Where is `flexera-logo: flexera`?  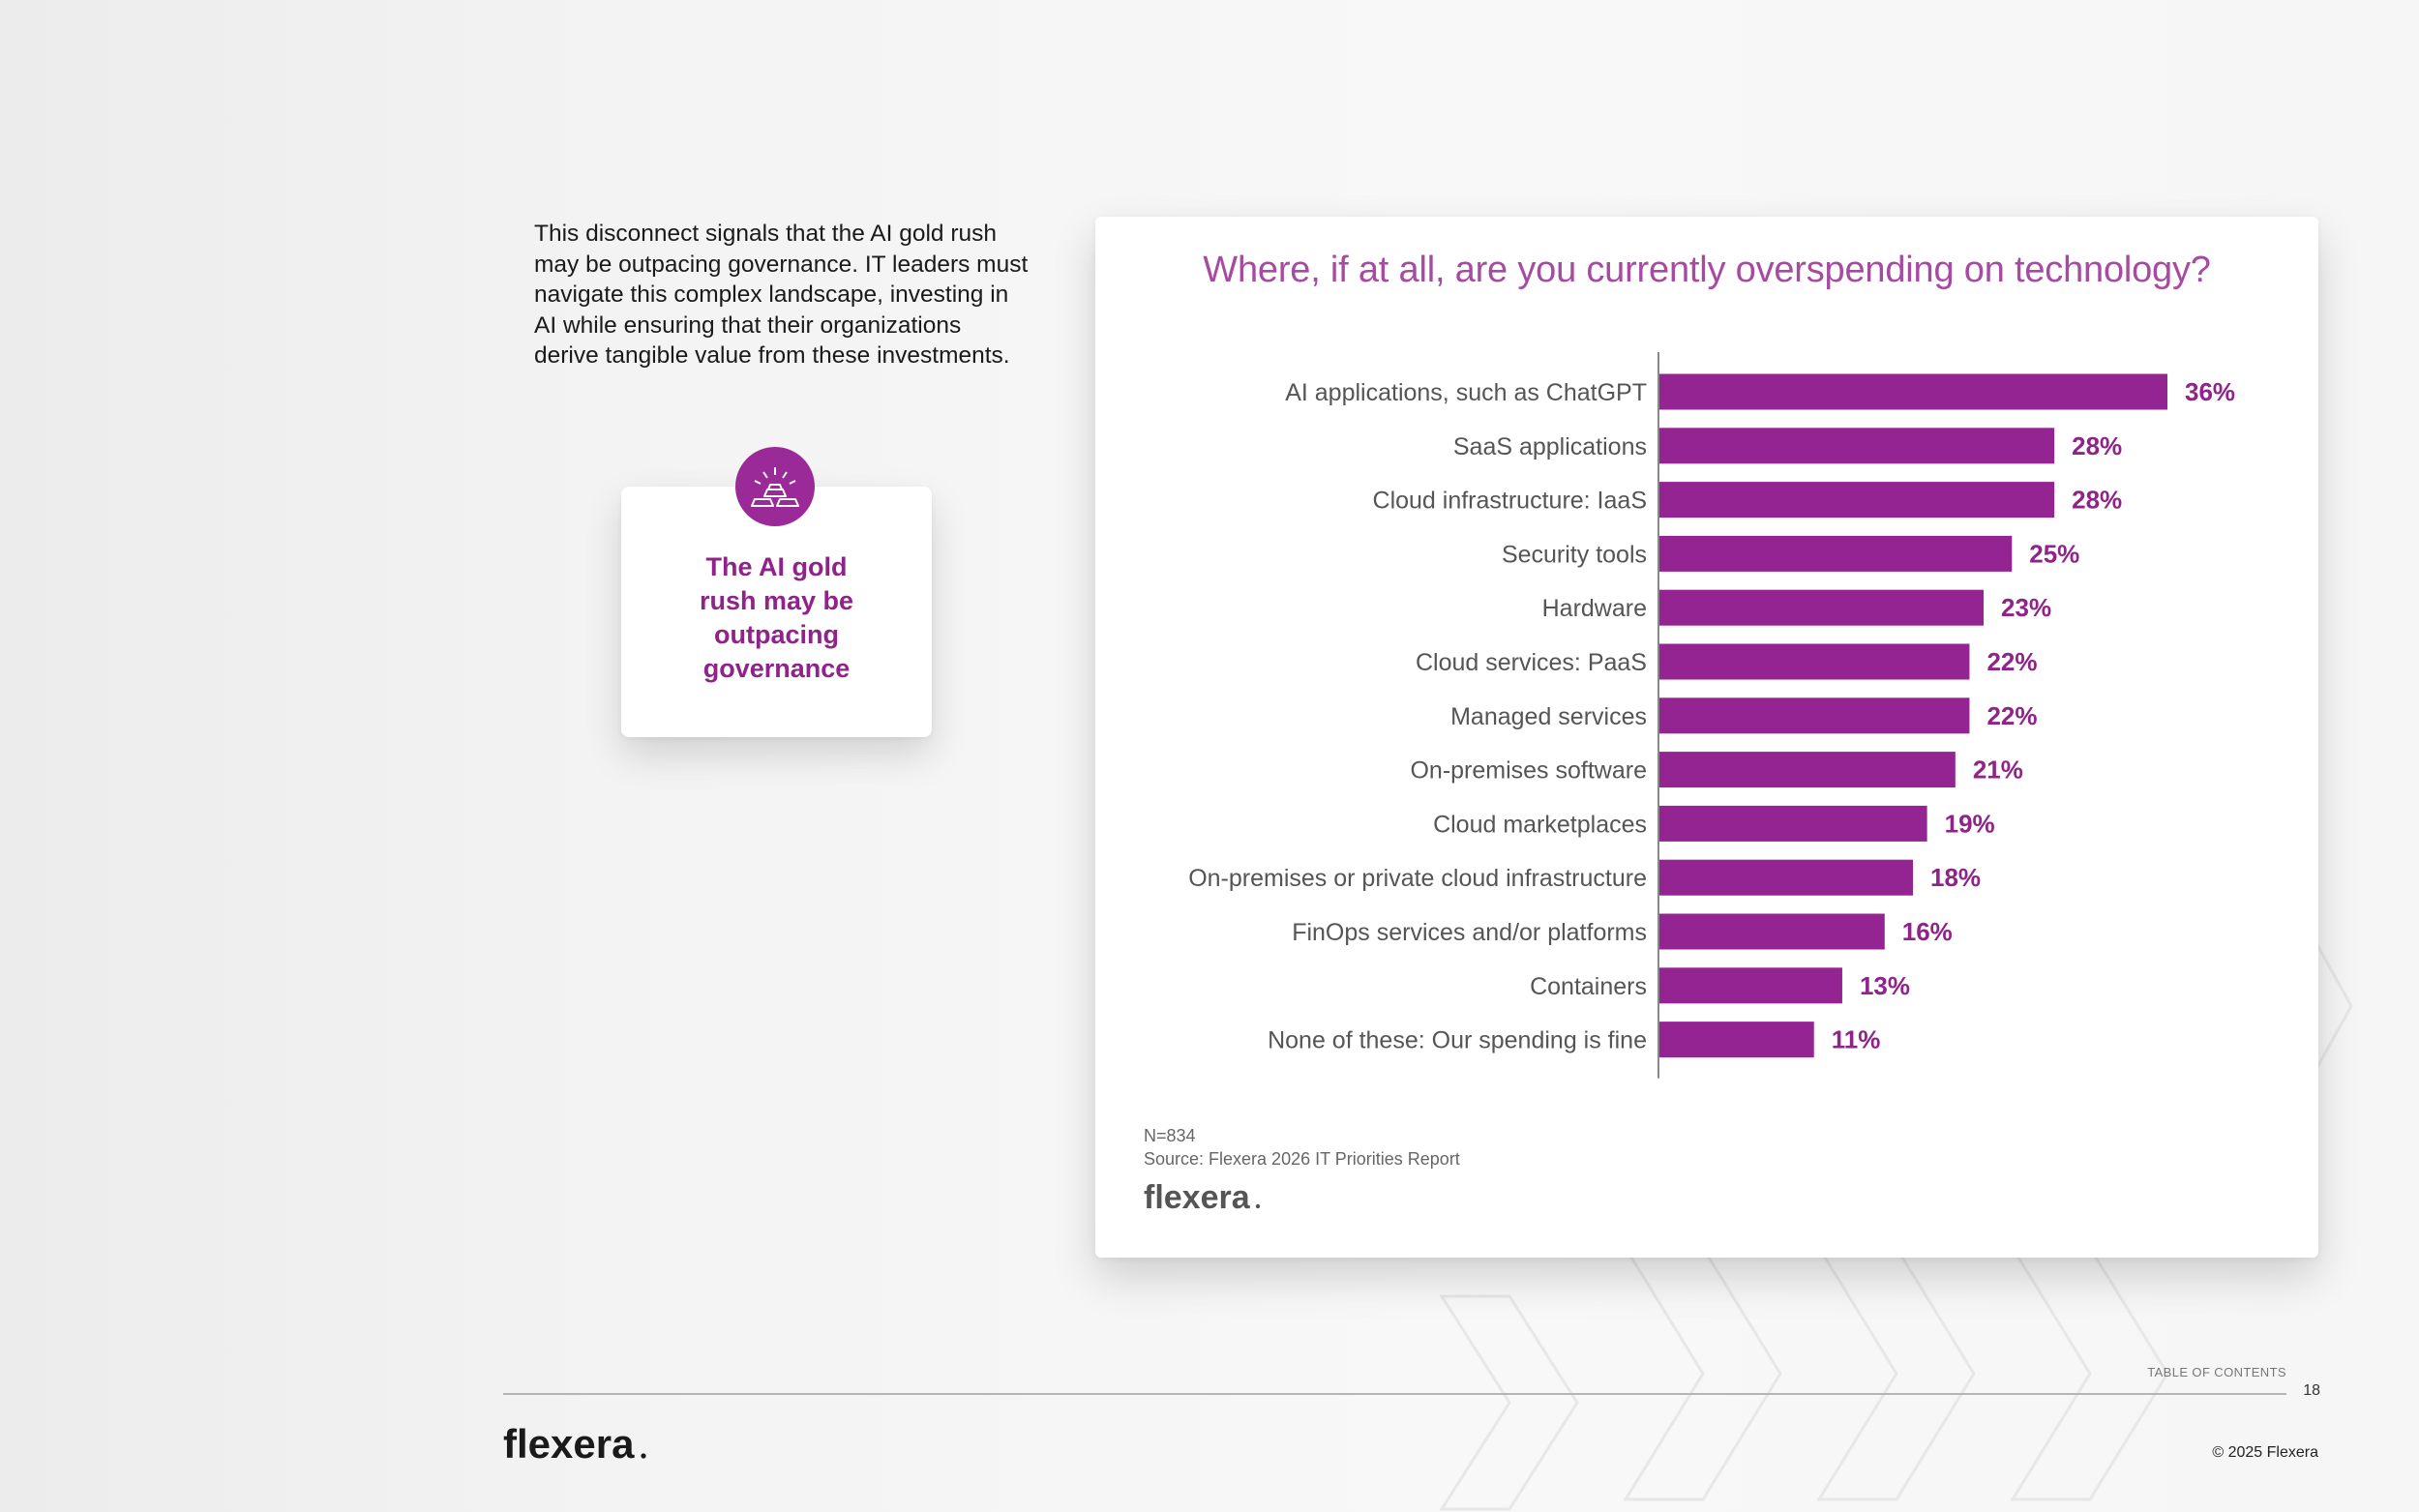 flexera-logo: flexera is located at coordinates (1203, 1198).